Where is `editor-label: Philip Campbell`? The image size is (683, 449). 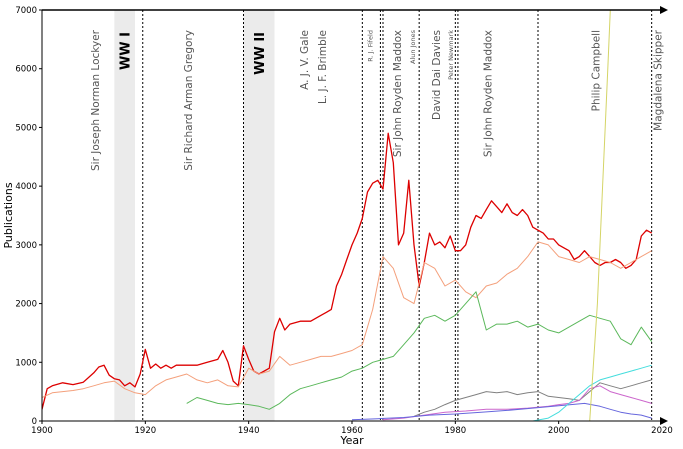 editor-label: Philip Campbell is located at coordinates (597, 70).